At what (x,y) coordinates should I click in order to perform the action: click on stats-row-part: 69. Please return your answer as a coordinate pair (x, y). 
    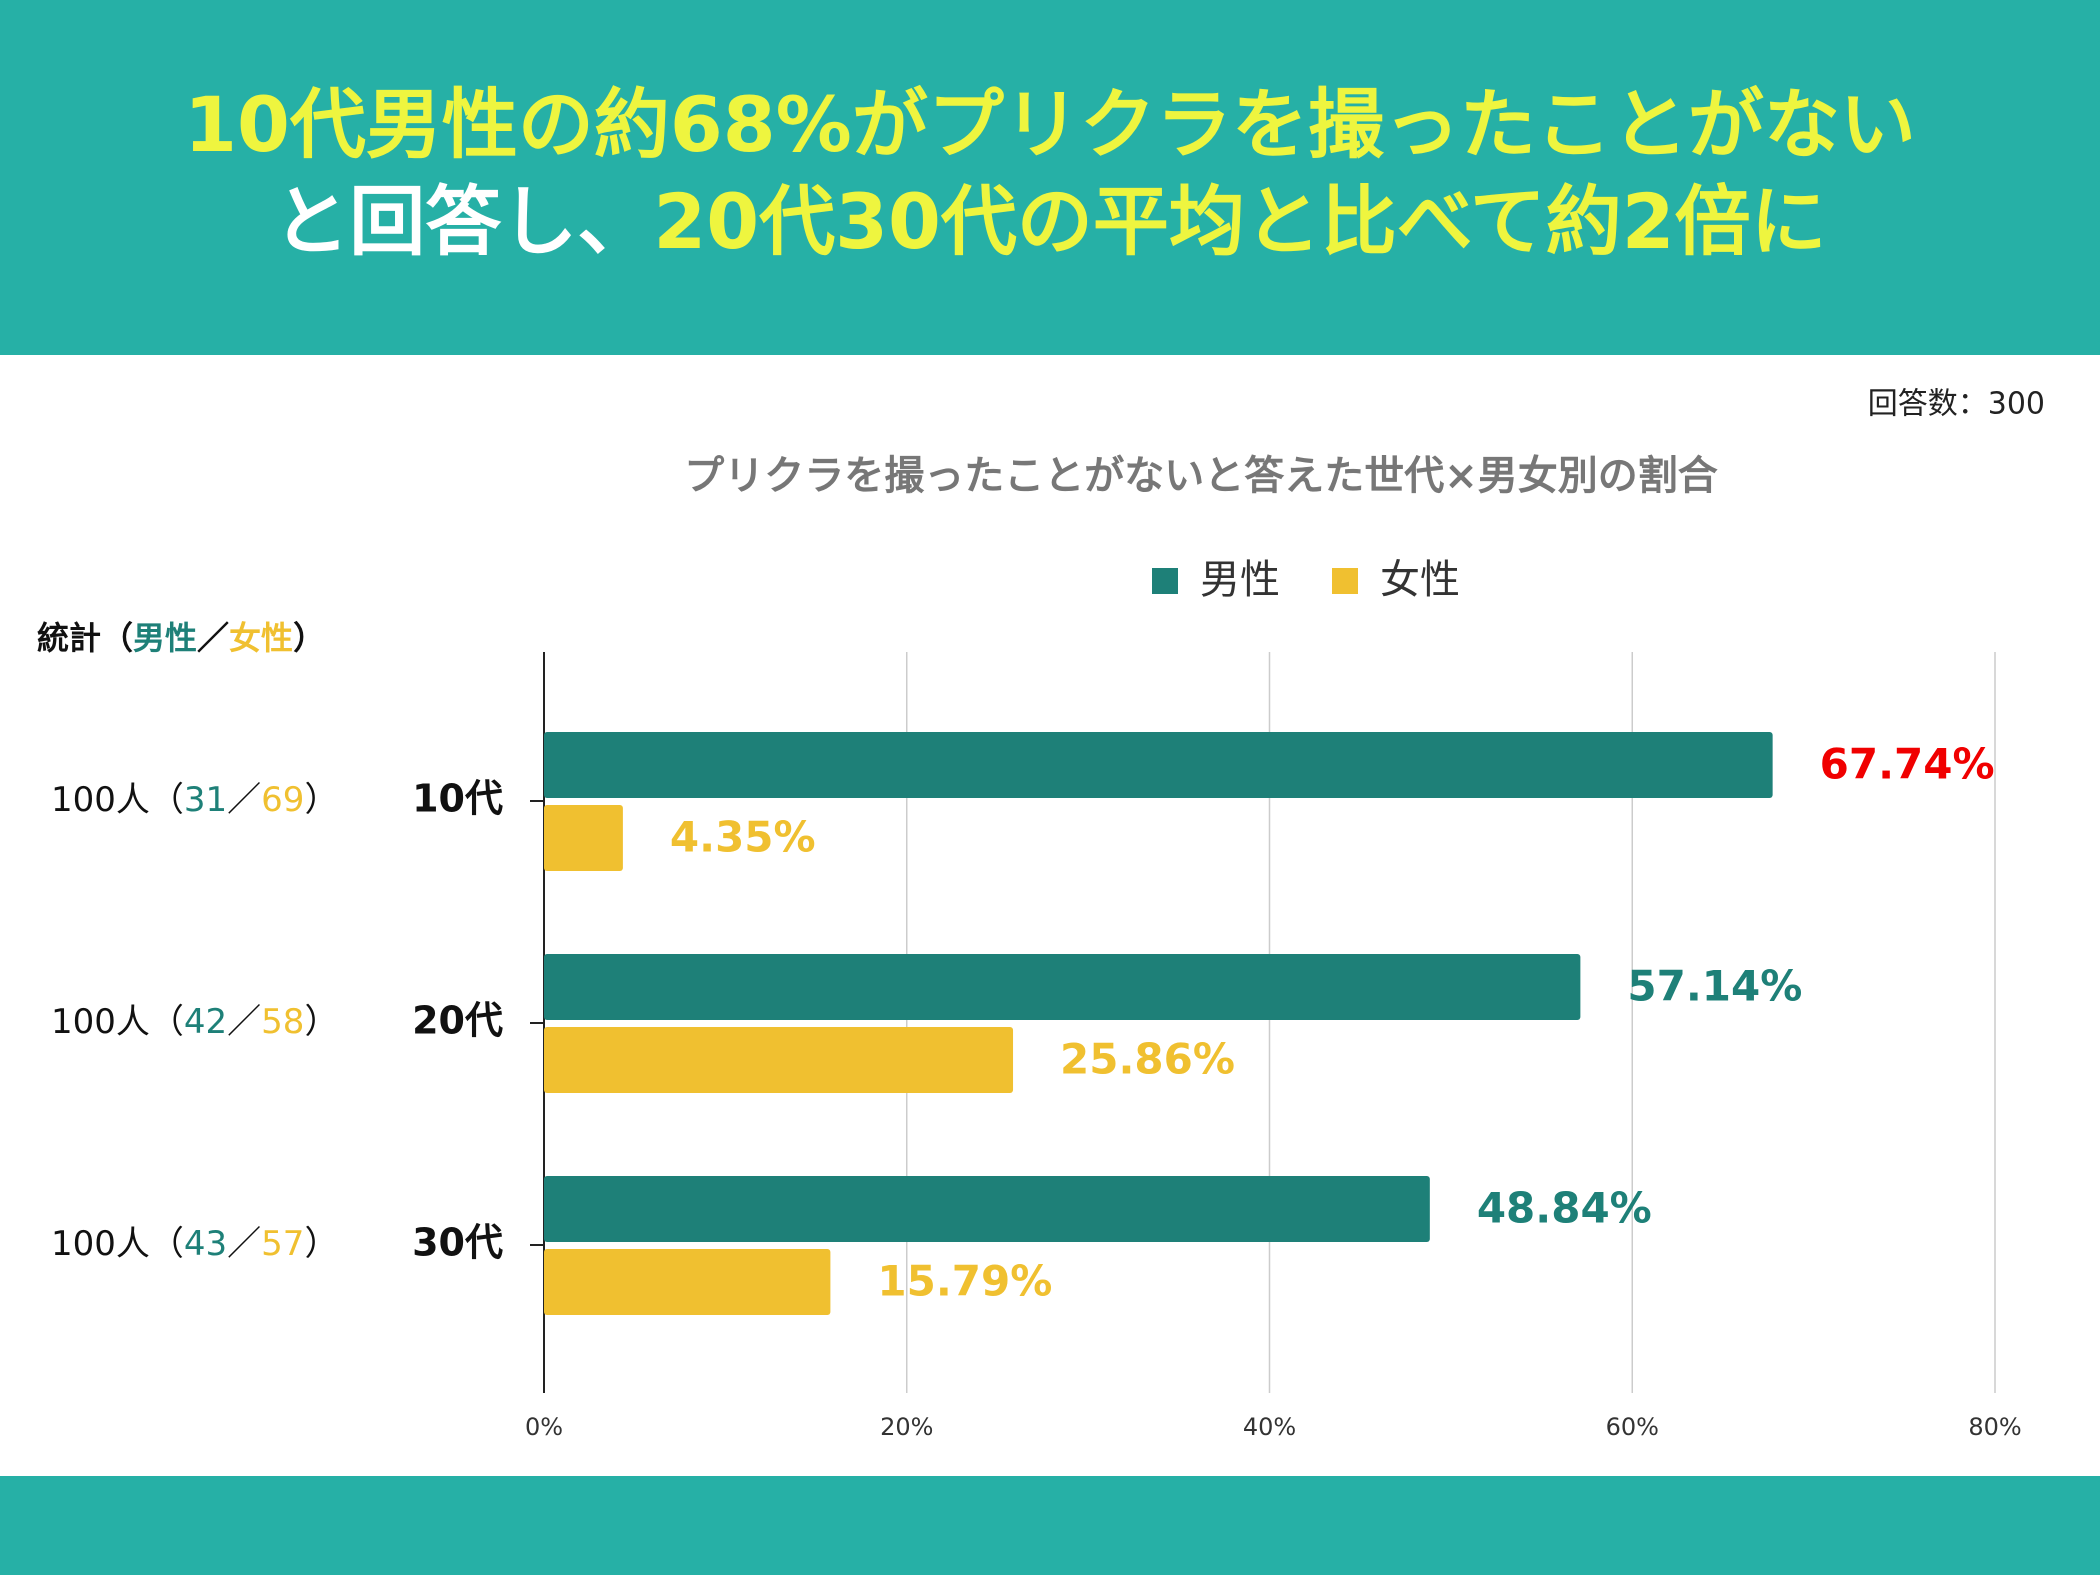
    Looking at the image, I should click on (282, 800).